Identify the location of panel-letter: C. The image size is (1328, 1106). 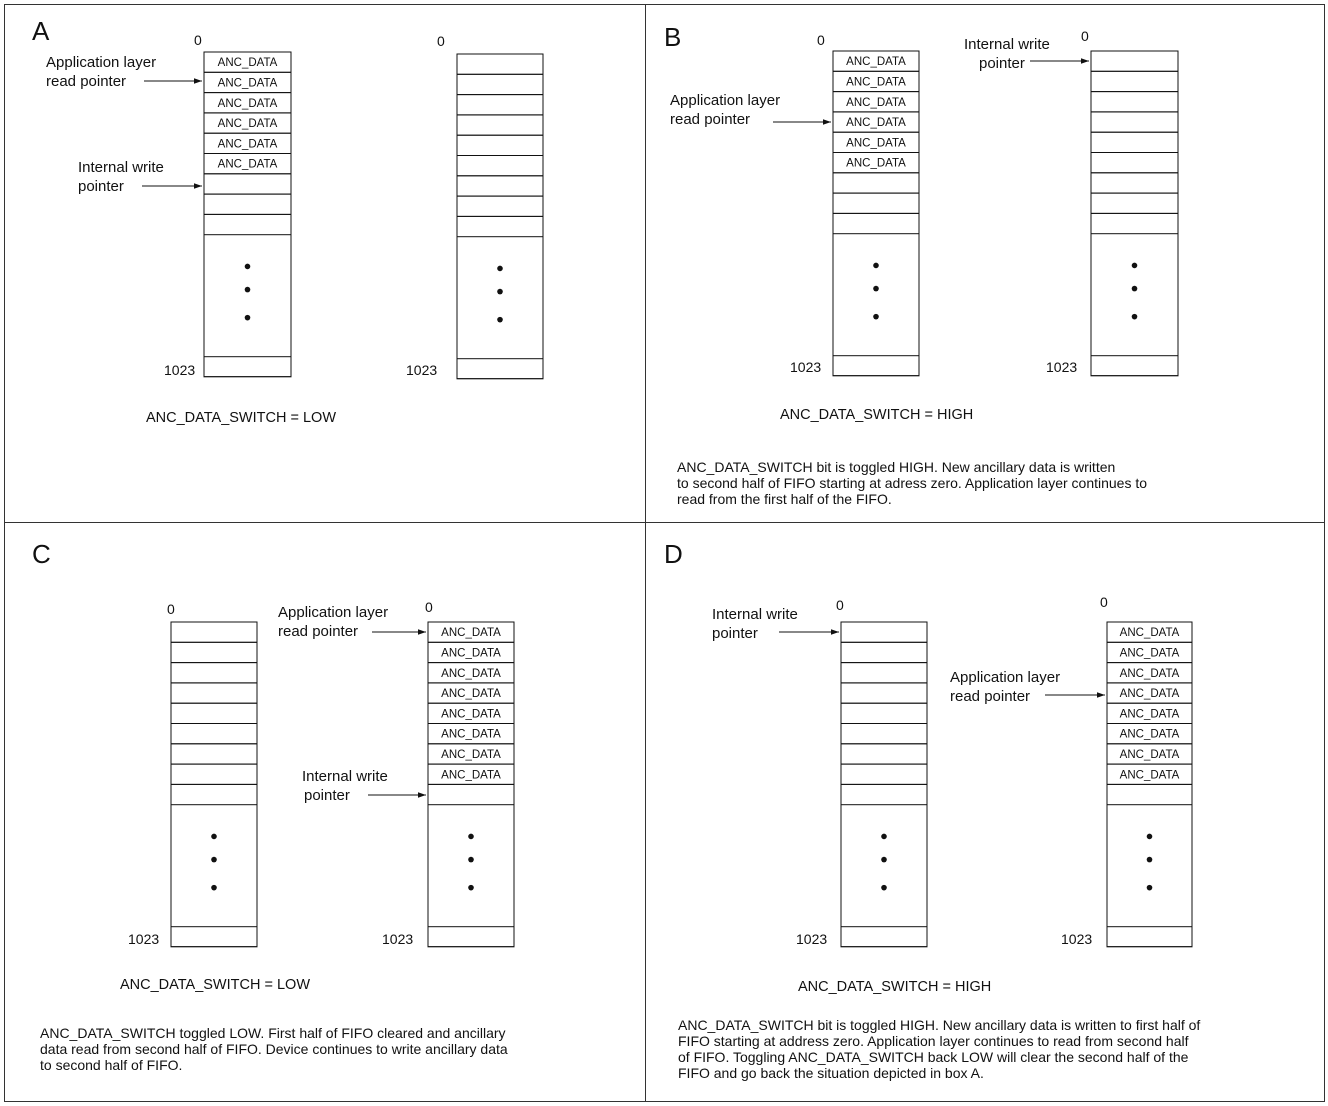
(41, 554).